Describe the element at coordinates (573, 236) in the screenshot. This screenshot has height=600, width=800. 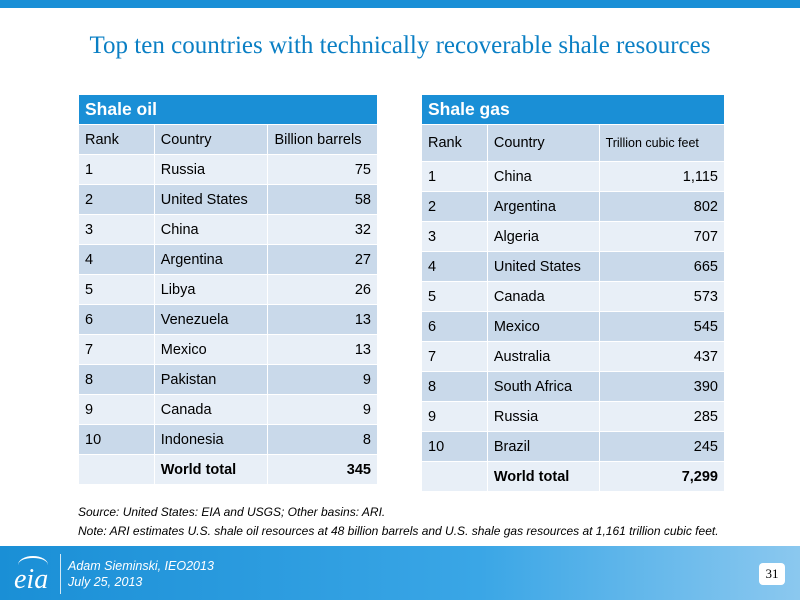
I see `table-row: 3 Algeria 707` at that location.